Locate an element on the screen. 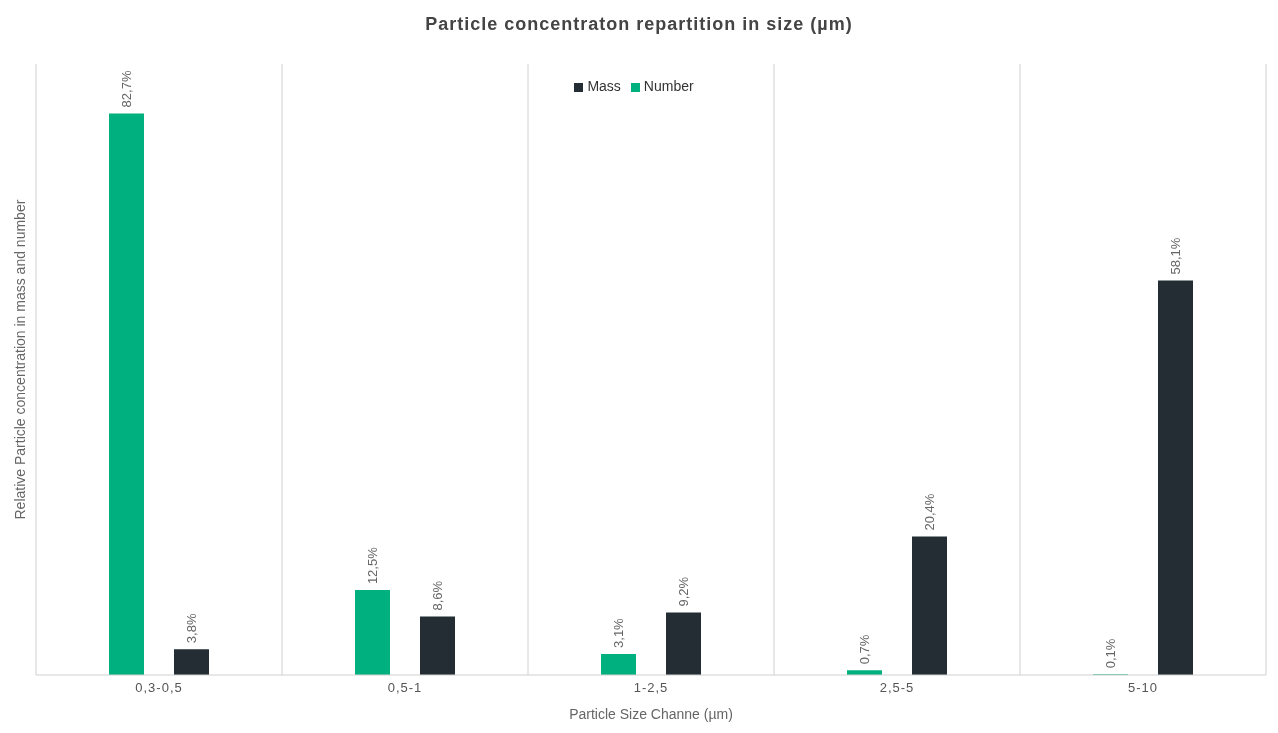 The width and height of the screenshot is (1278, 733). x-tick-label: 5-10 is located at coordinates (1143, 688).